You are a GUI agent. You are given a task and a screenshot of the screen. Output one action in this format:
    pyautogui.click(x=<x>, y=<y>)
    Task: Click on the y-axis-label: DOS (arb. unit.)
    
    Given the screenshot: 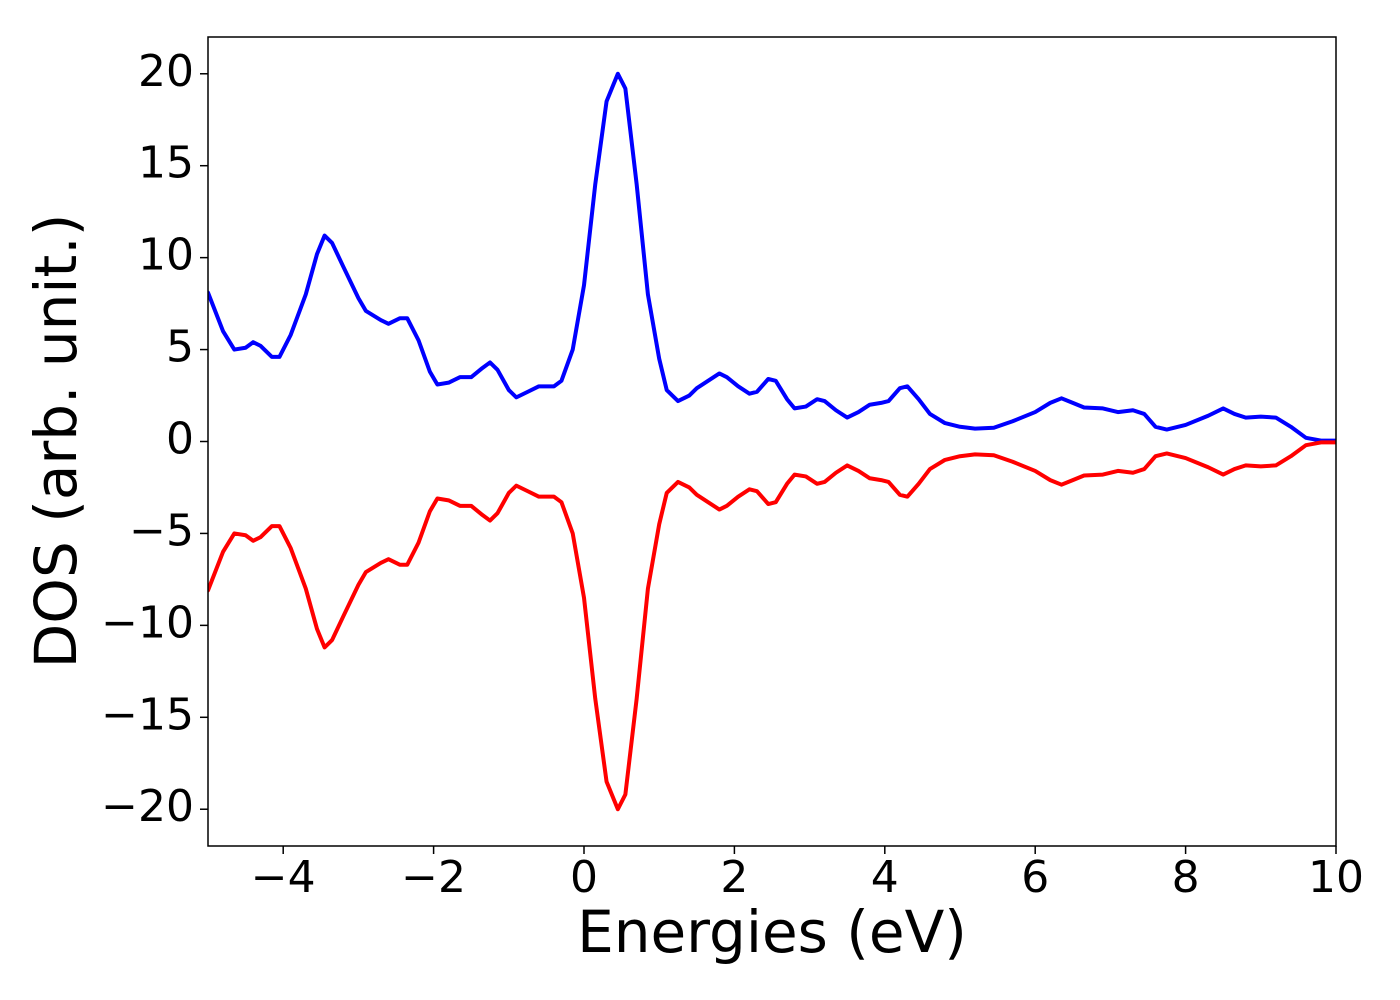 What is the action you would take?
    pyautogui.click(x=56, y=441)
    